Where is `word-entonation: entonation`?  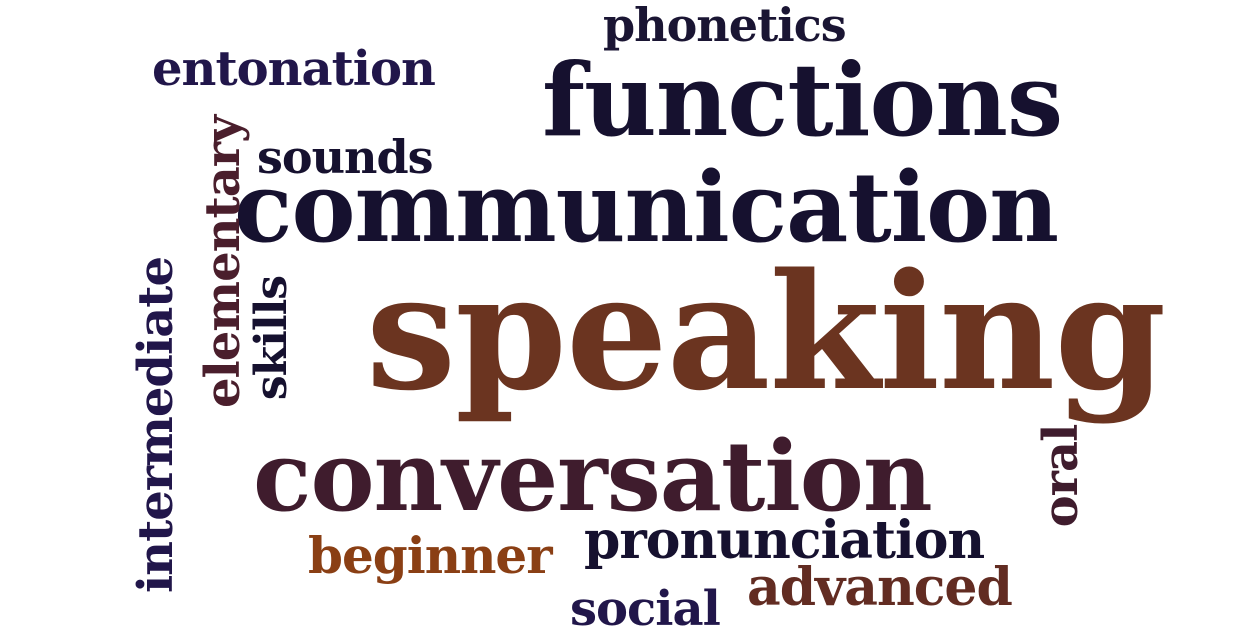
word-entonation: entonation is located at coordinates (294, 69).